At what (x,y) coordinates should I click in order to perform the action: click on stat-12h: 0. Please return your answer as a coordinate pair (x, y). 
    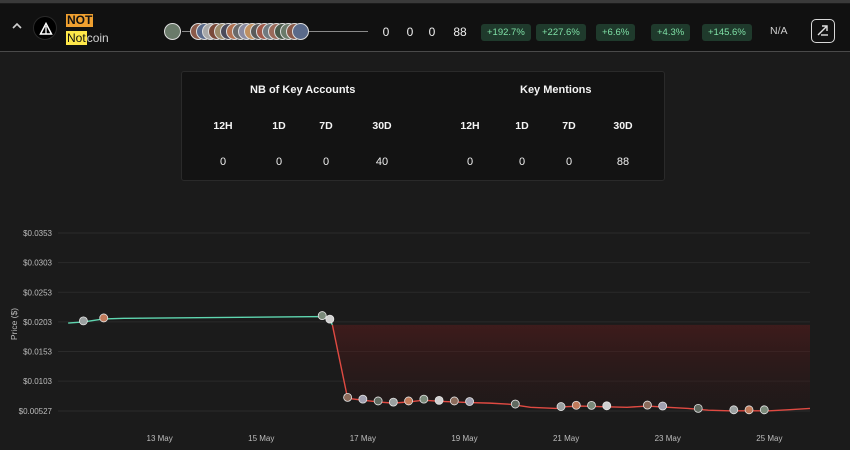
    Looking at the image, I should click on (386, 32).